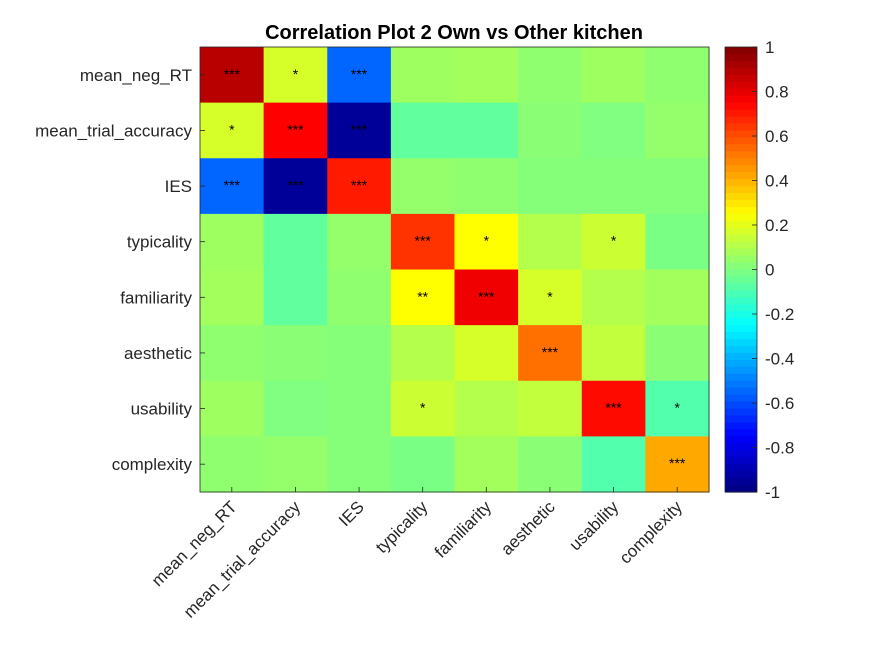 The width and height of the screenshot is (875, 656). Describe the element at coordinates (158, 353) in the screenshot. I see `y-tick-label: aesthetic` at that location.